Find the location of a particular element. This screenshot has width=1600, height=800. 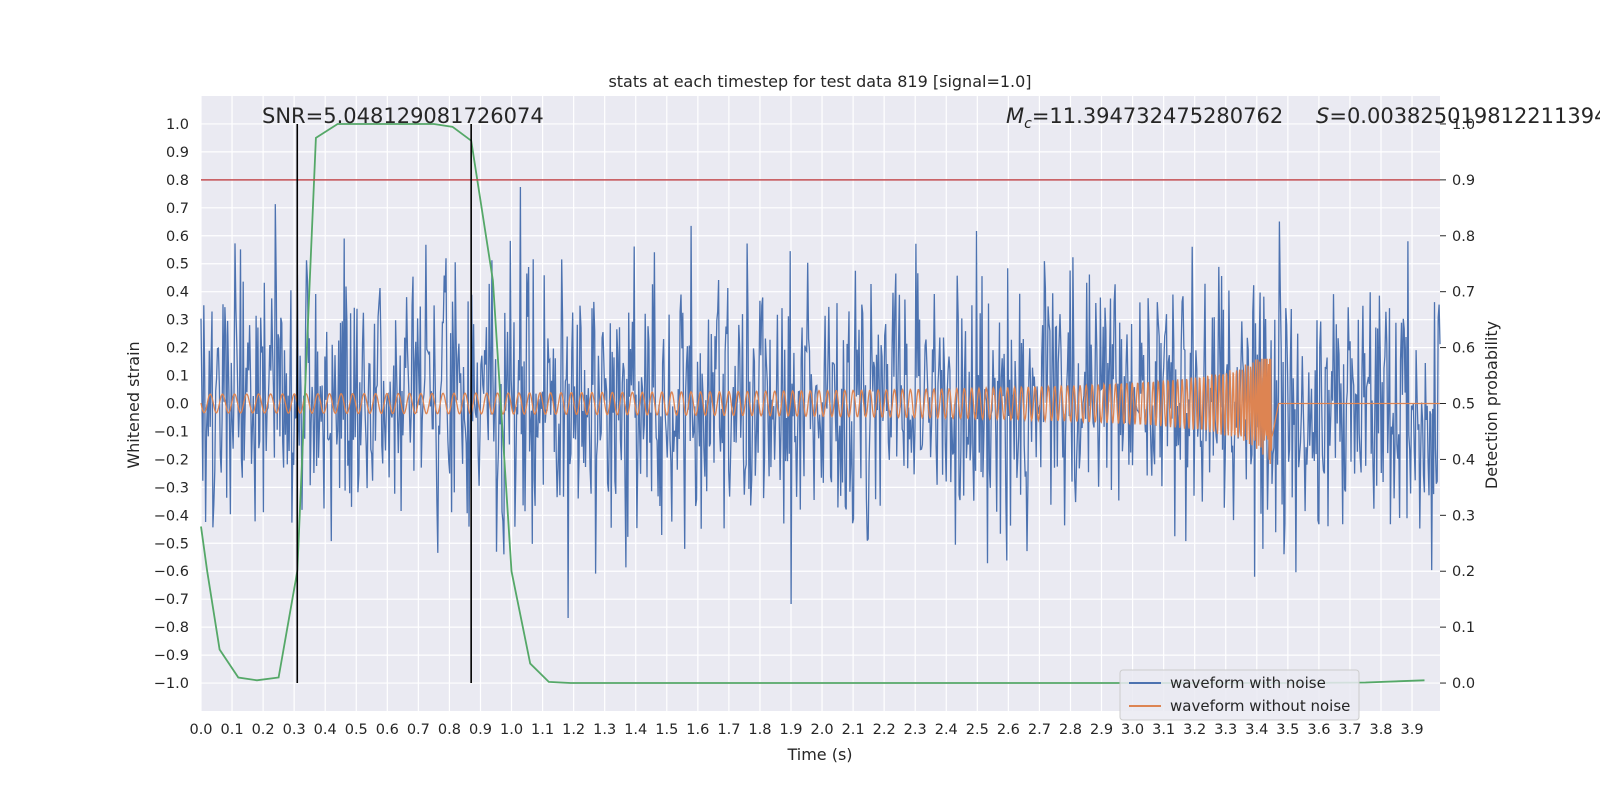

mc-subscript: c is located at coordinates (1028, 124).